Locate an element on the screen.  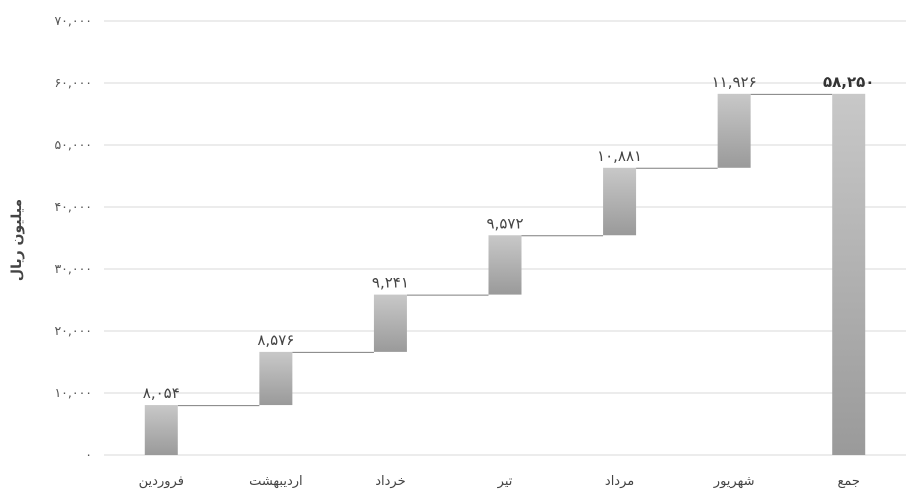
category-label: خرداد is located at coordinates (390, 481).